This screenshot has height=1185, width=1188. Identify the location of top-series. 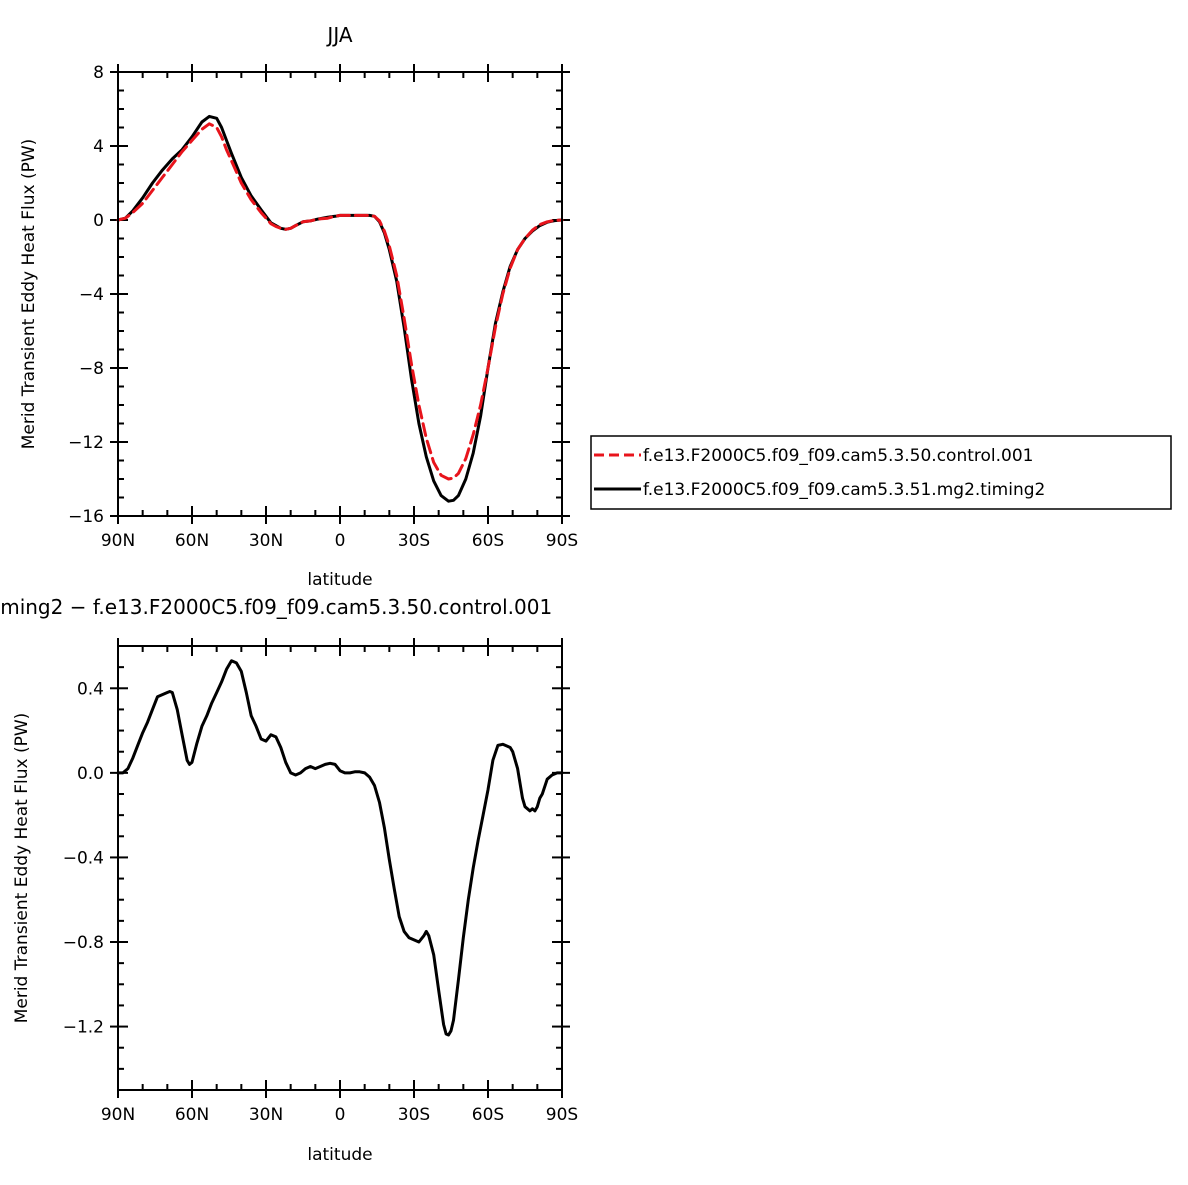
(340, 308).